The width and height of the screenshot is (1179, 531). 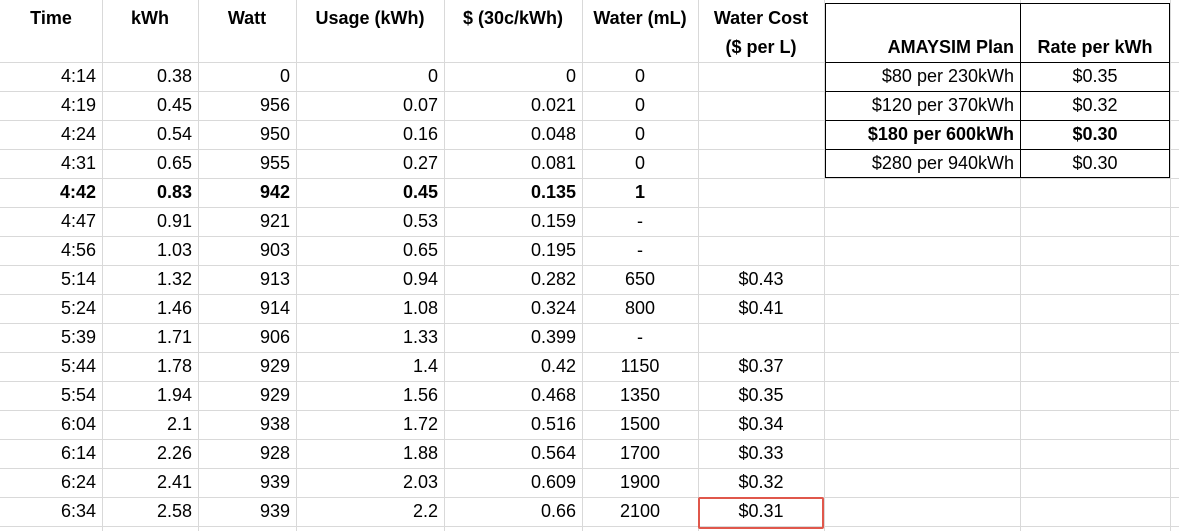 What do you see at coordinates (553, 453) in the screenshot?
I see `cell-cost: 0.564` at bounding box center [553, 453].